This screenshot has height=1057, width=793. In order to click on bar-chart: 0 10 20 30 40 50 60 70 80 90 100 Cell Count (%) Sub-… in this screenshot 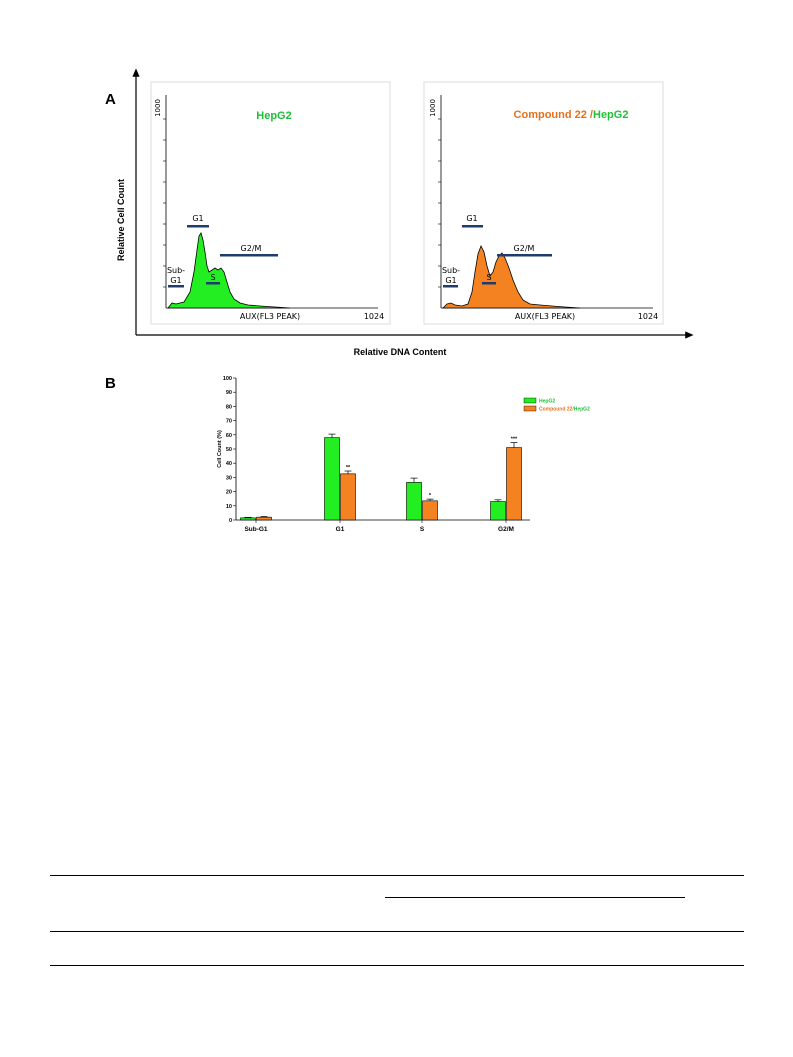, I will do `click(403, 454)`.